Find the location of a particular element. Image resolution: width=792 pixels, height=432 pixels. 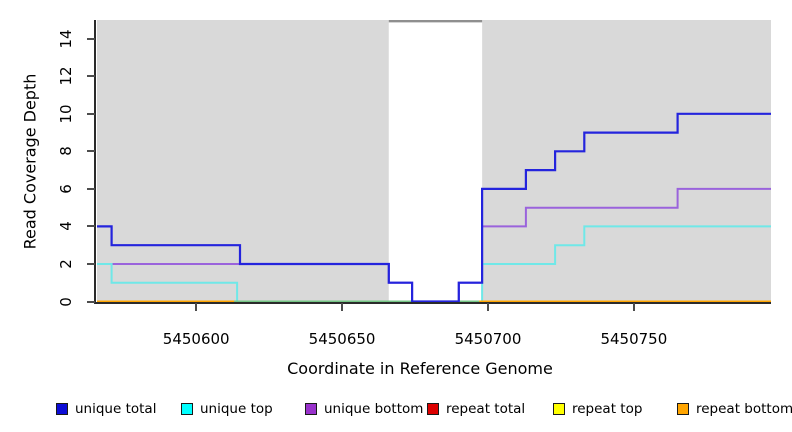

y-tick-label: 0 is located at coordinates (66, 301).